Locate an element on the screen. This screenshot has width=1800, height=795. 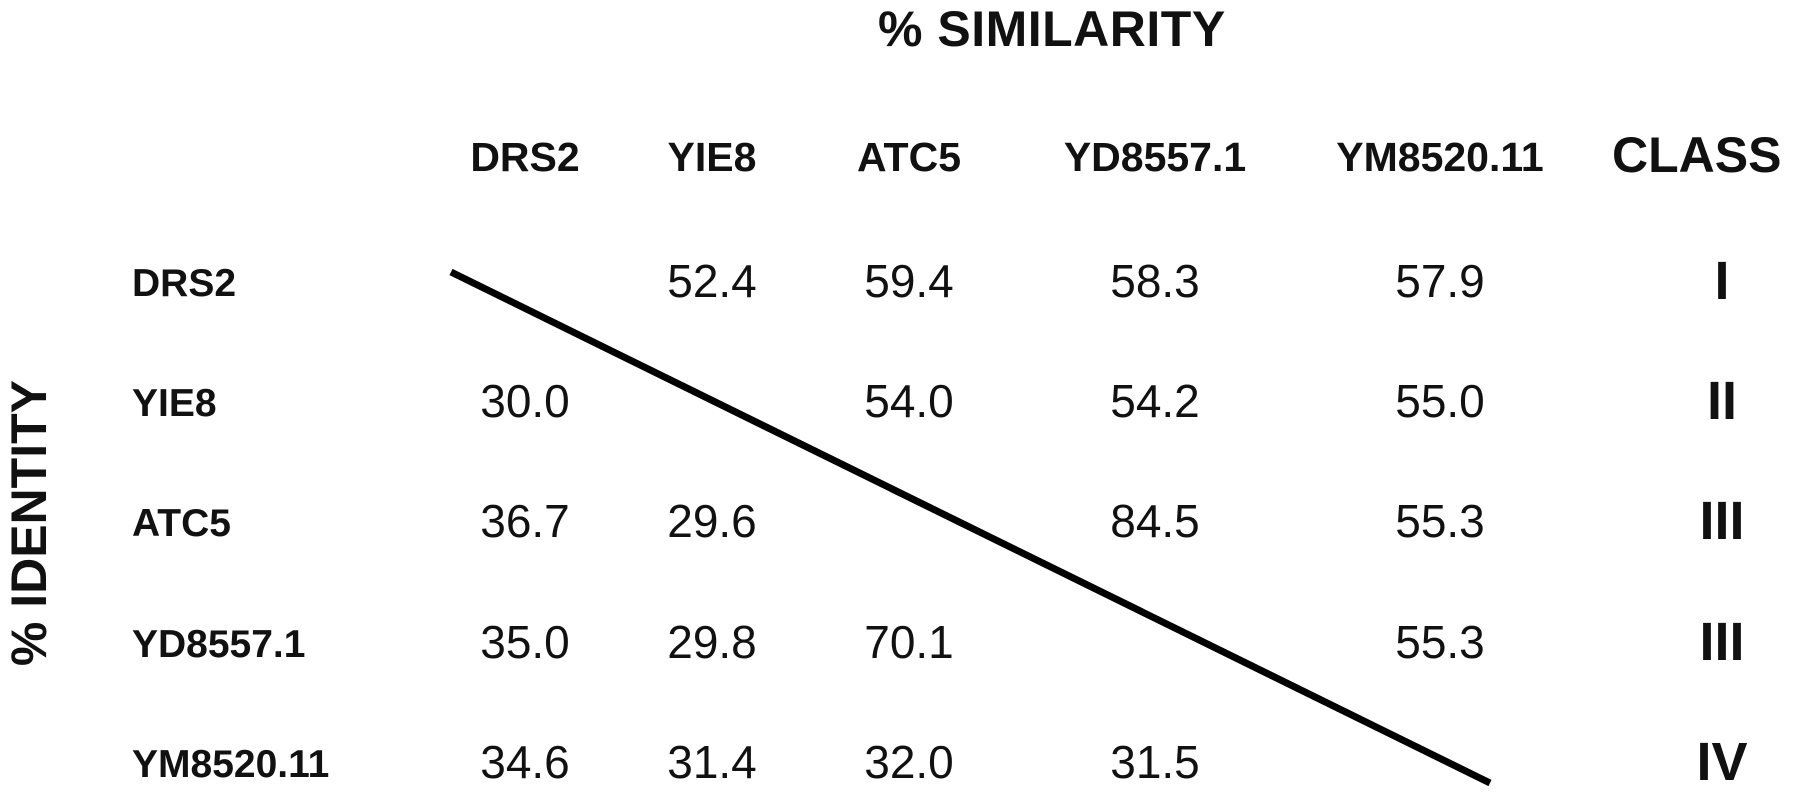
similarity-title: % SIMILARITY is located at coordinates (1052, 29).